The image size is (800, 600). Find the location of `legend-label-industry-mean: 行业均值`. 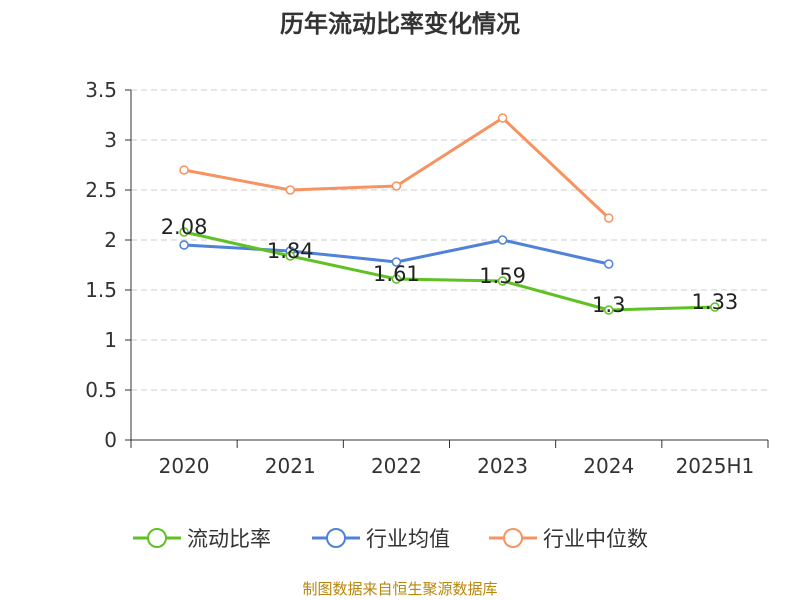

legend-label-industry-mean: 行业均值 is located at coordinates (408, 539).